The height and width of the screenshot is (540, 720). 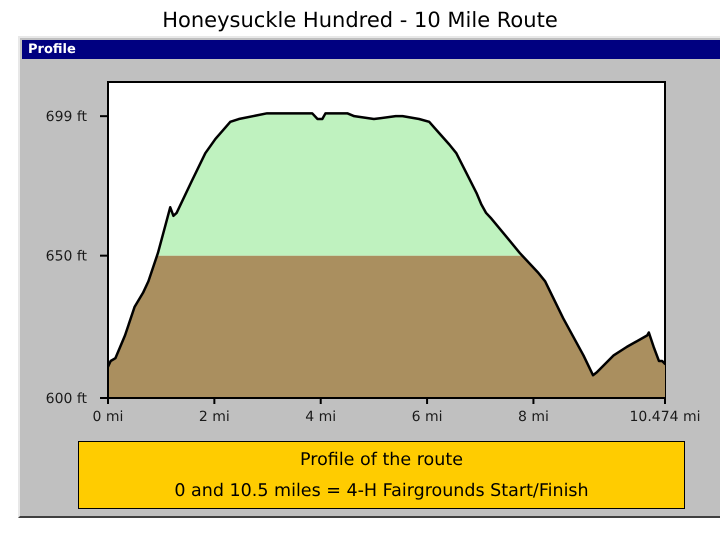 What do you see at coordinates (665, 416) in the screenshot?
I see `x-tick-label: 10.474 mi` at bounding box center [665, 416].